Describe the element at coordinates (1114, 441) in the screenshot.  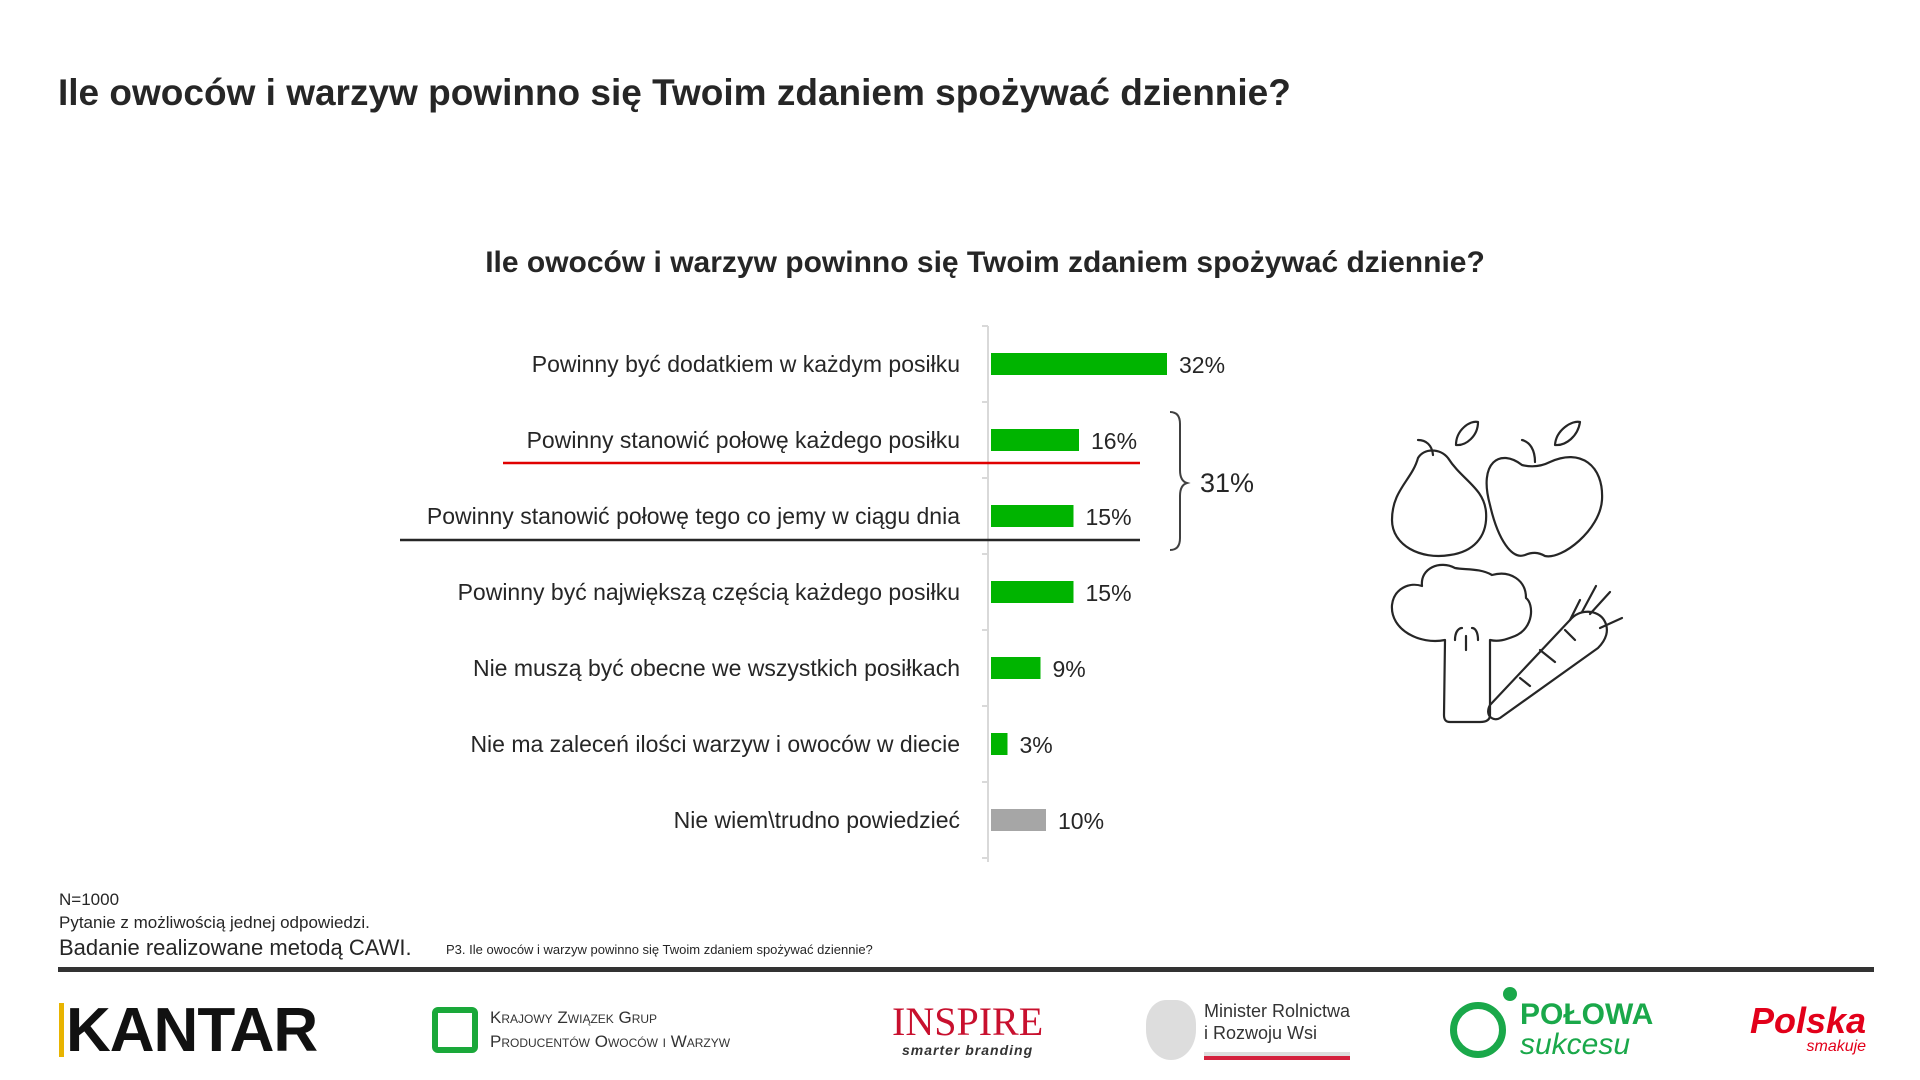
I see `value-label: 16%` at that location.